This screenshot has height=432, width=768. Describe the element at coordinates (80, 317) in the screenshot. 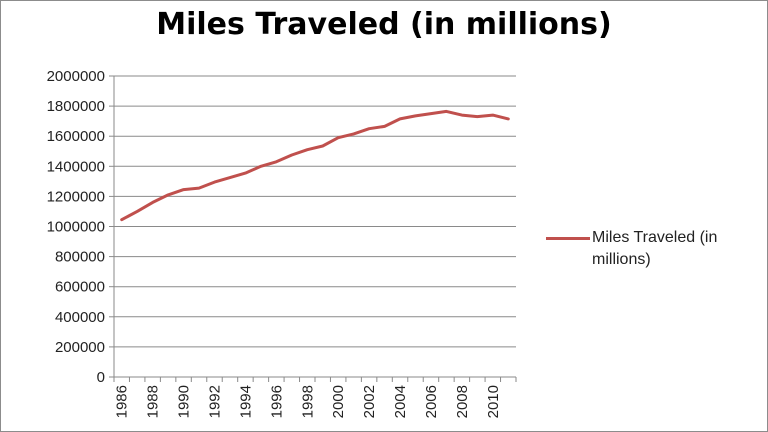

I see `y-tick-label: 400000` at that location.